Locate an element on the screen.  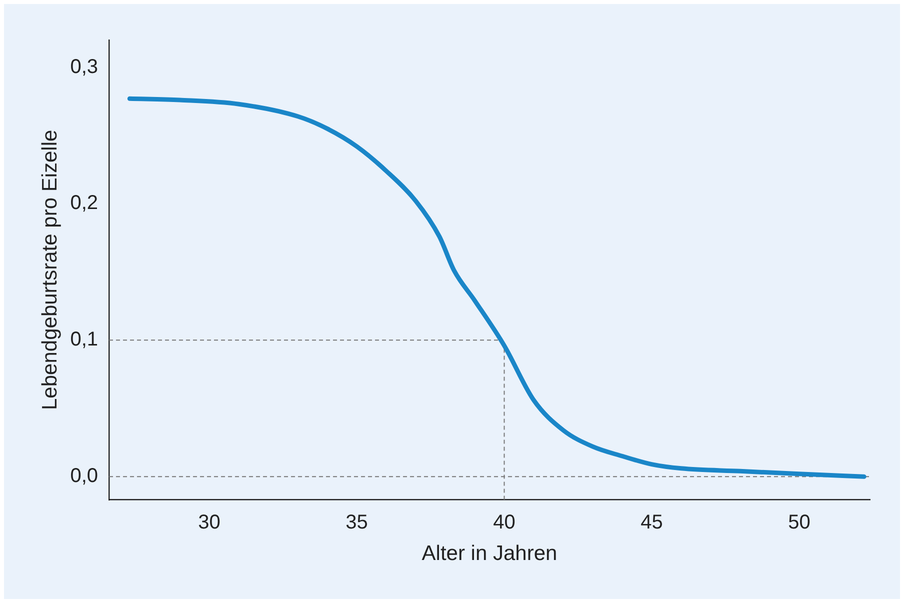
y-tick-label: 0,2 is located at coordinates (84, 203).